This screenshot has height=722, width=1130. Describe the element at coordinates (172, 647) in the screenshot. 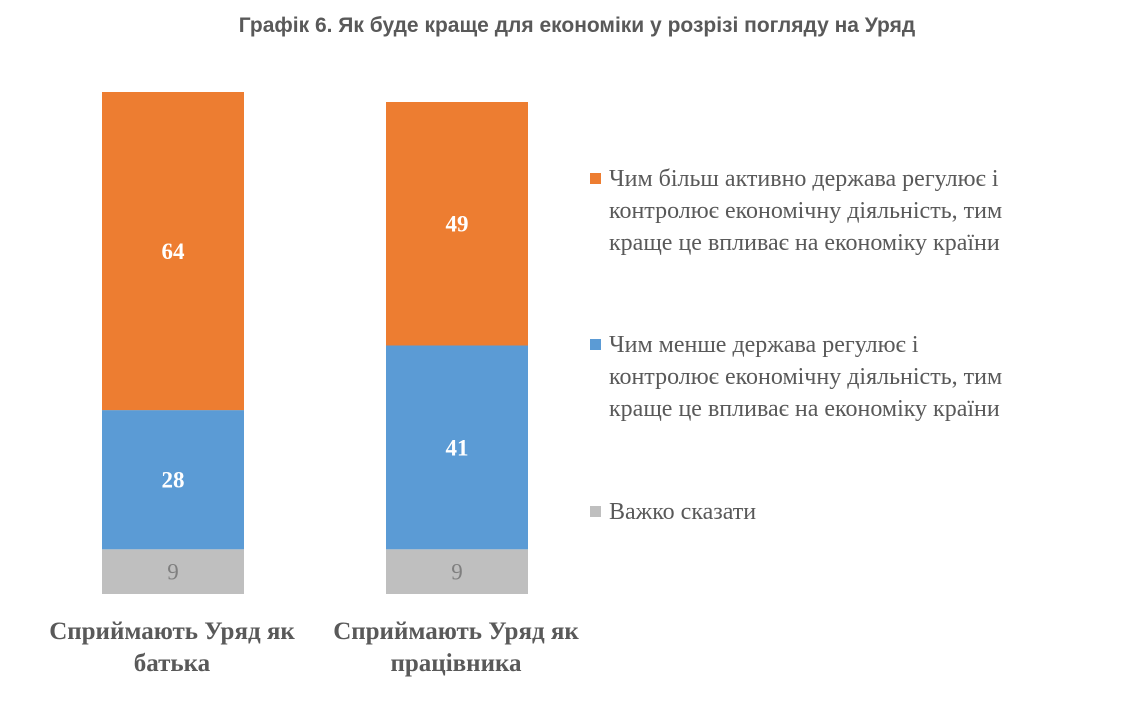

I see `category-label-father: Сприймають Уряд як батька` at that location.